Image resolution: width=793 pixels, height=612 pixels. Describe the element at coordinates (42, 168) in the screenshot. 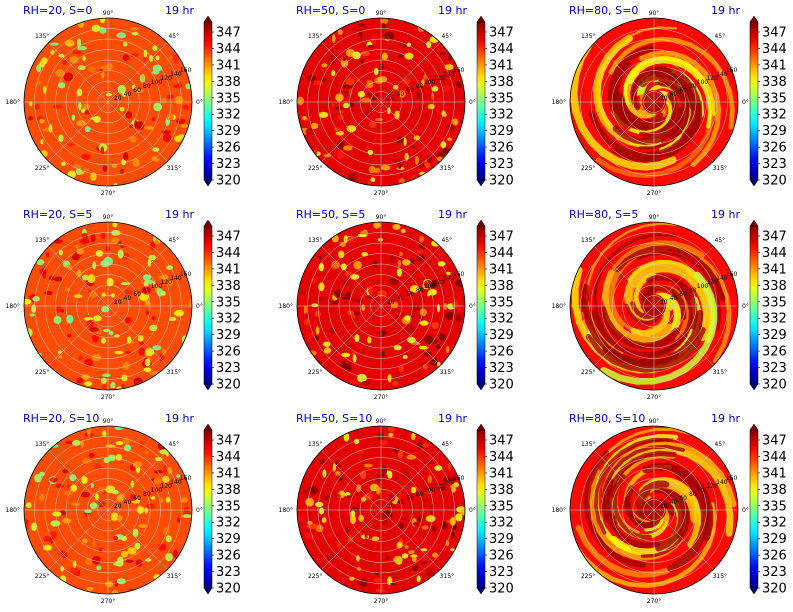

I see `theta-tick-label: 225°` at that location.